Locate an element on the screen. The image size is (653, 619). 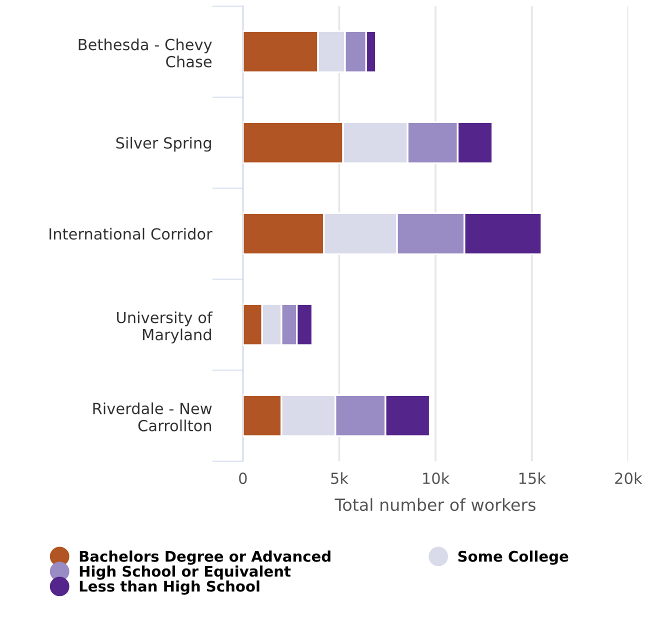
x-tick-label: 10k is located at coordinates (436, 478).